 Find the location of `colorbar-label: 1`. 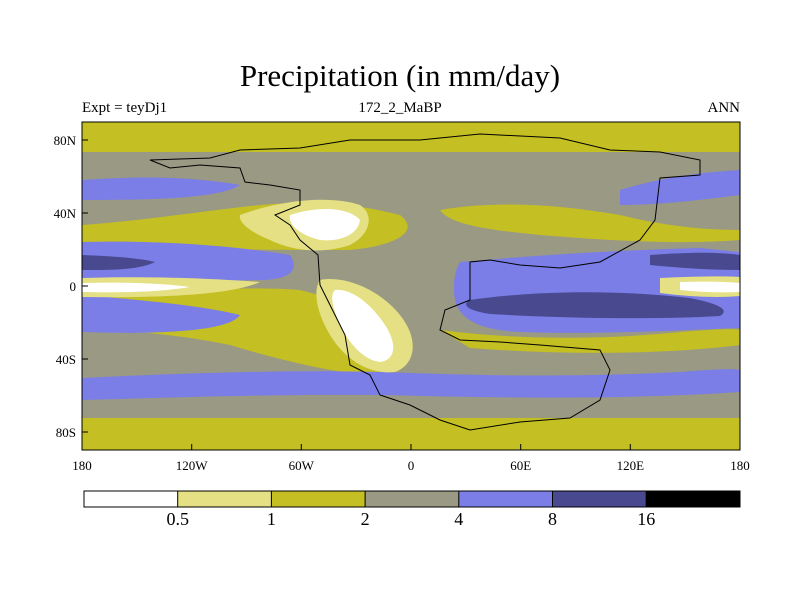

colorbar-label: 1 is located at coordinates (271, 519).